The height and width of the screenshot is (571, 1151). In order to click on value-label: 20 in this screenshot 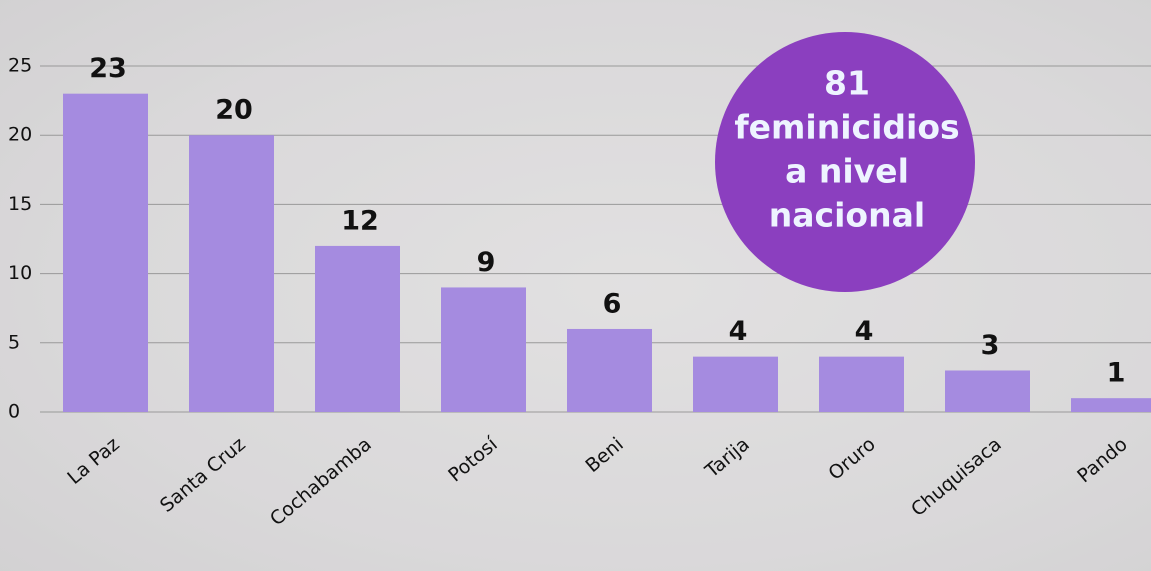, I will do `click(234, 110)`.